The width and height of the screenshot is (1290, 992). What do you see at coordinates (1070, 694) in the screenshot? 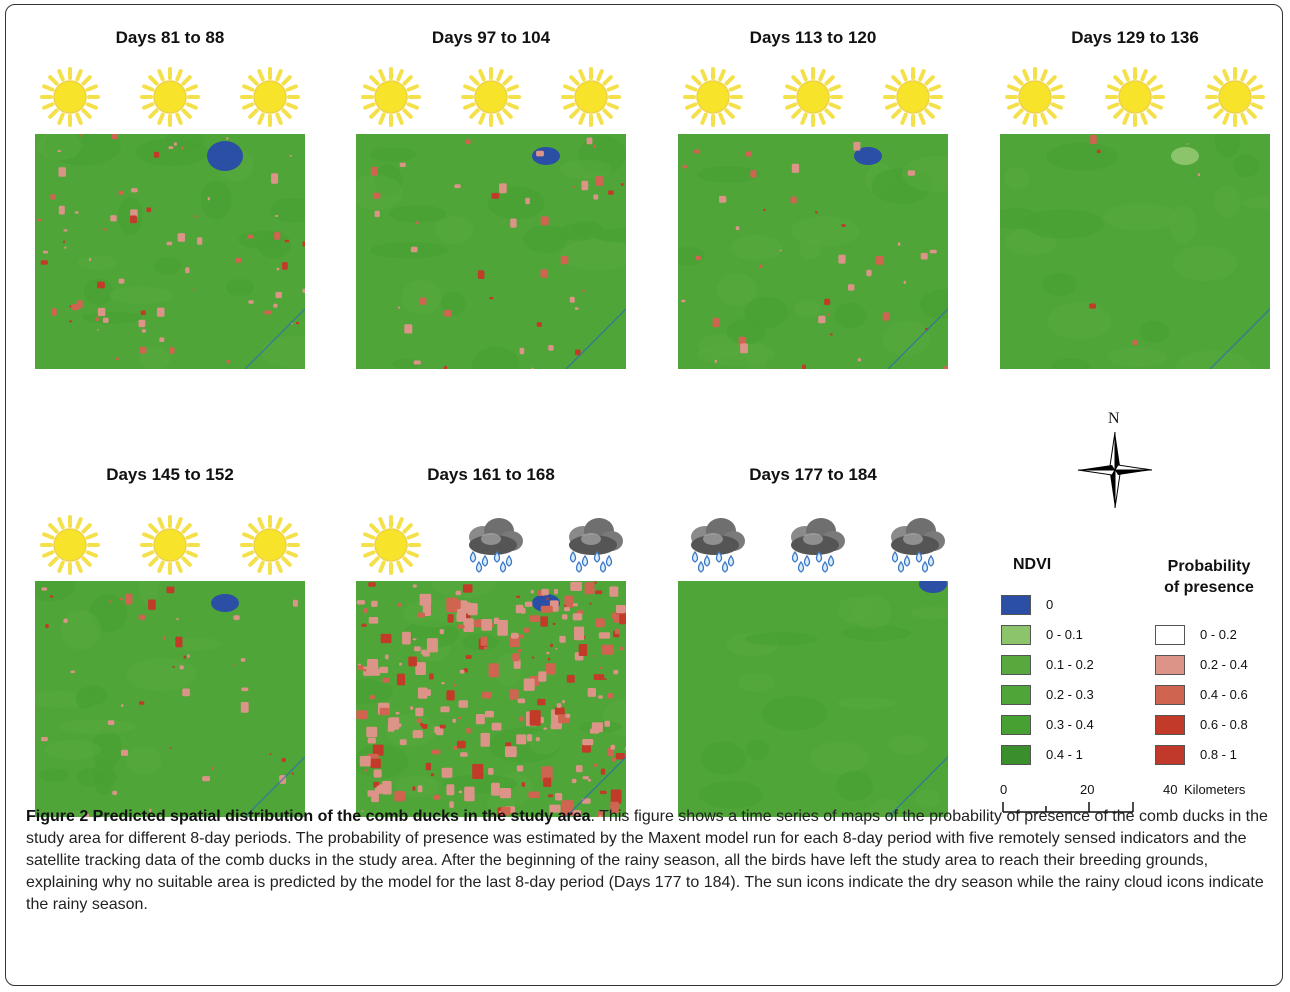
I see `ndvi-legend-label: 0.2 - 0.3` at bounding box center [1070, 694].